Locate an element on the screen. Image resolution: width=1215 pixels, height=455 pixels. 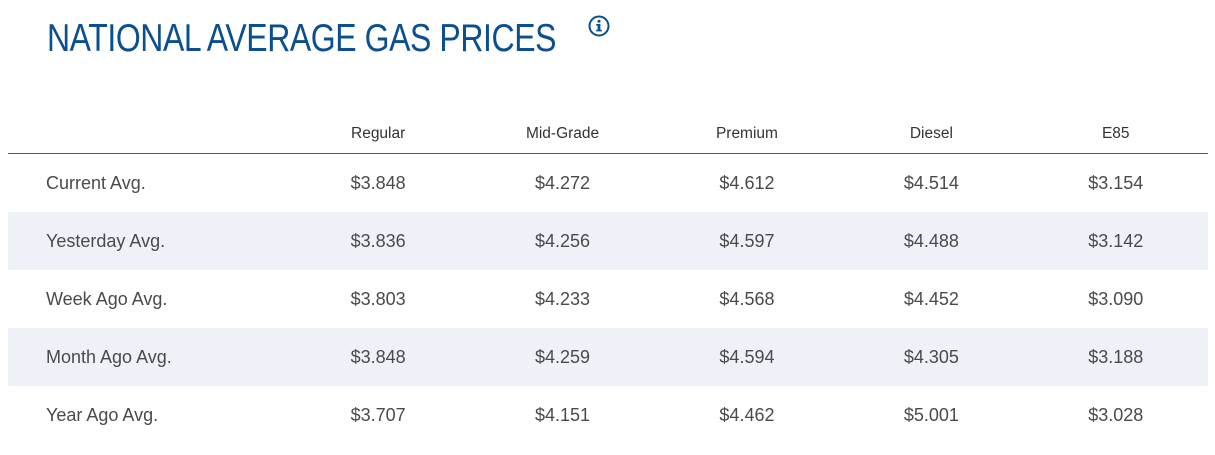
column-header-e85: E85 is located at coordinates (1115, 133).